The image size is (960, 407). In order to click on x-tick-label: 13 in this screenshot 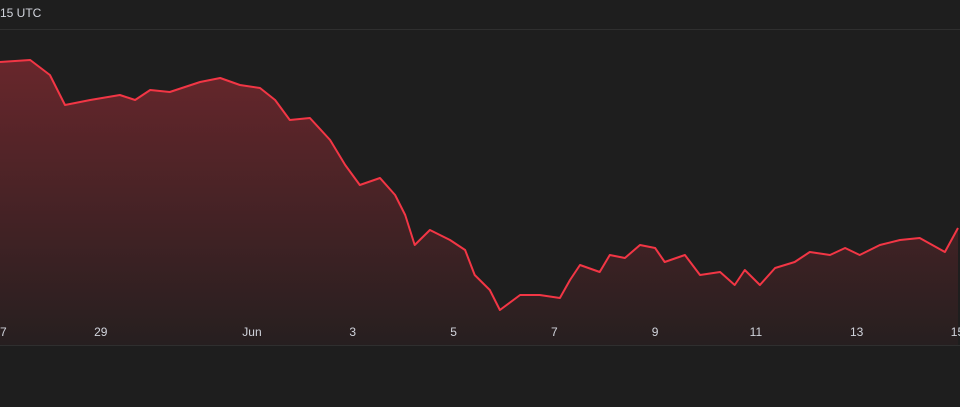, I will do `click(857, 332)`.